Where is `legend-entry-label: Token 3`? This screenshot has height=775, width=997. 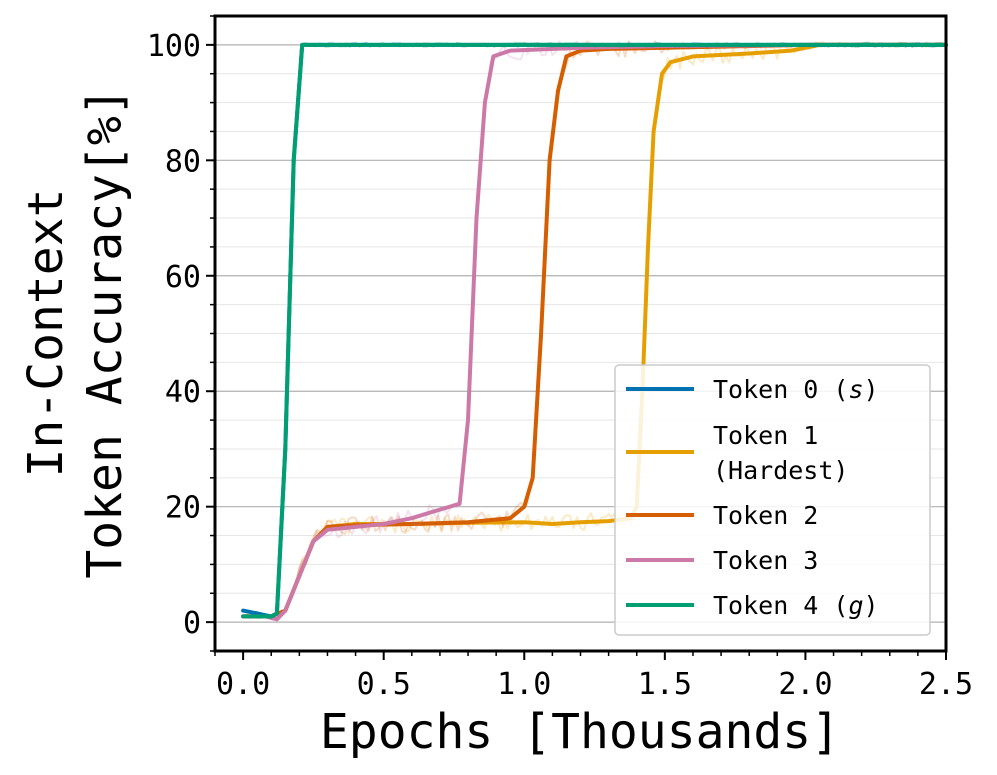 legend-entry-label: Token 3 is located at coordinates (765, 560).